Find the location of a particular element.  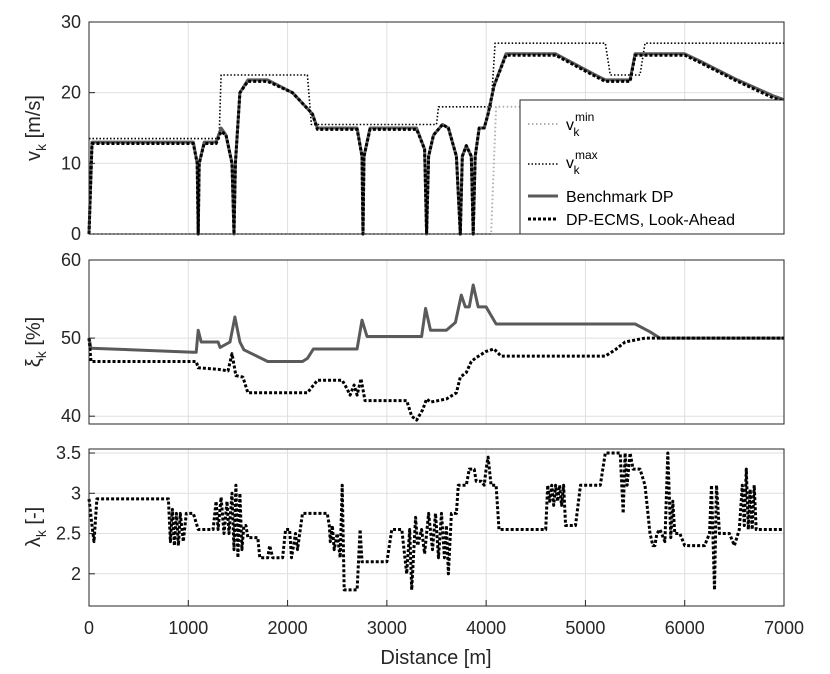

legend-box is located at coordinates (652, 167).